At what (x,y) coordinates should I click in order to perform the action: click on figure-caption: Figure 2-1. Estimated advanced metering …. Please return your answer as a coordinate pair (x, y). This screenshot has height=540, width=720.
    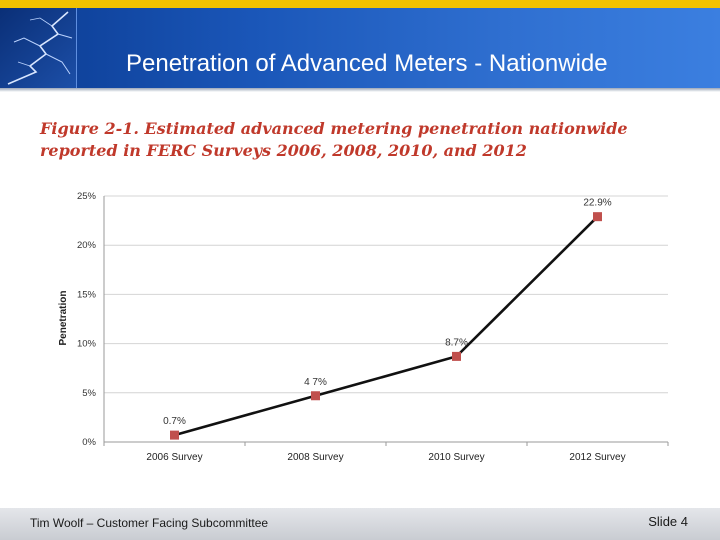
    Looking at the image, I should click on (334, 139).